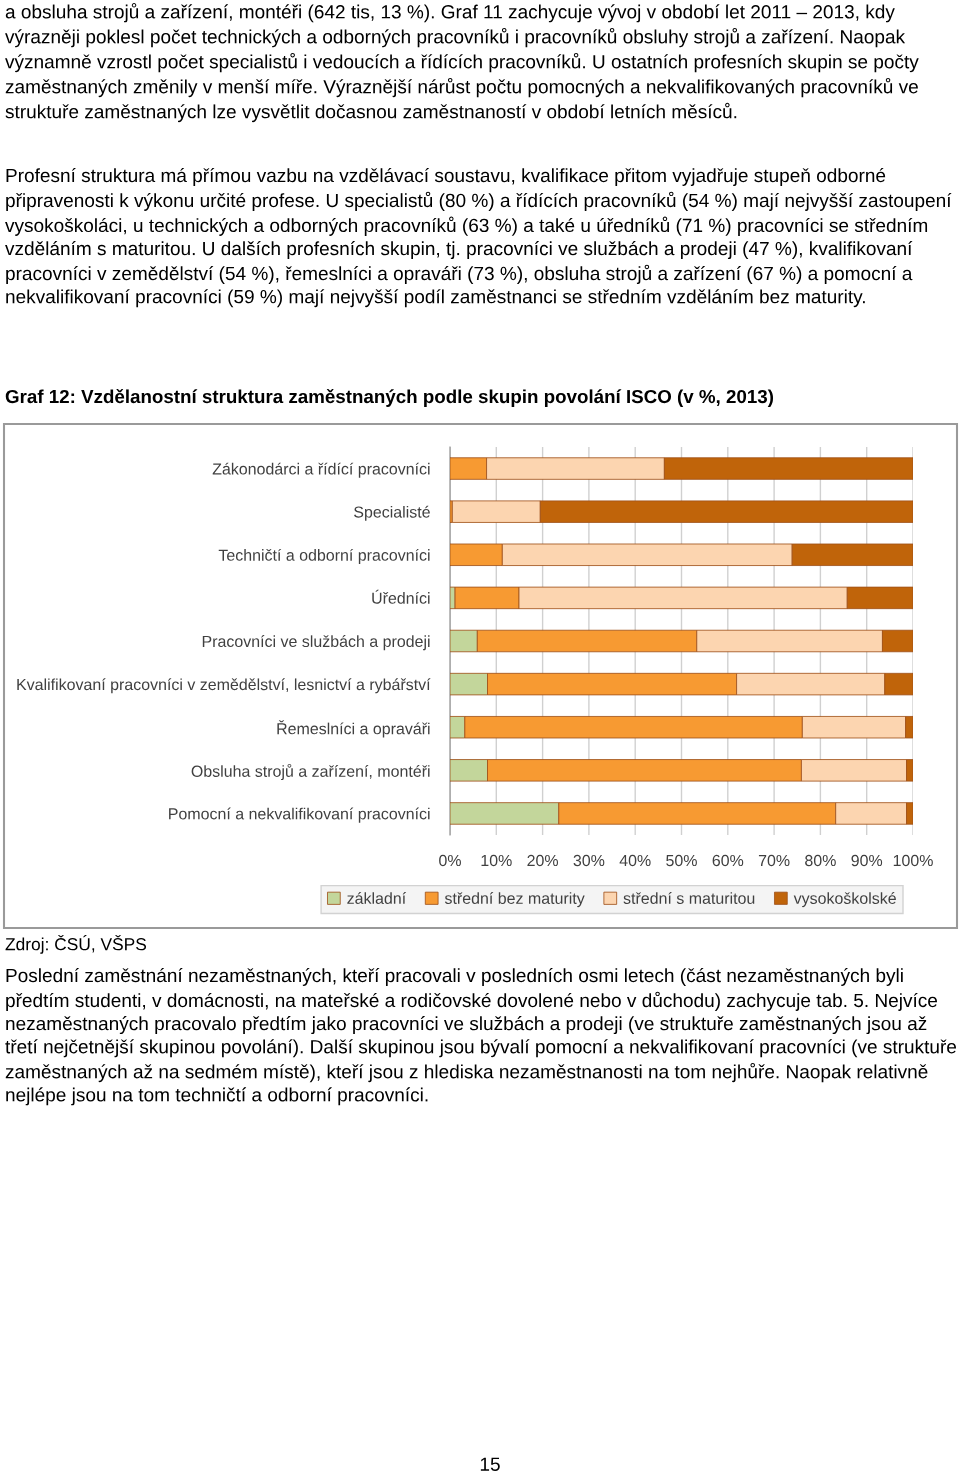 The width and height of the screenshot is (960, 1479). What do you see at coordinates (401, 596) in the screenshot?
I see `y-tick-label: Úředníci` at bounding box center [401, 596].